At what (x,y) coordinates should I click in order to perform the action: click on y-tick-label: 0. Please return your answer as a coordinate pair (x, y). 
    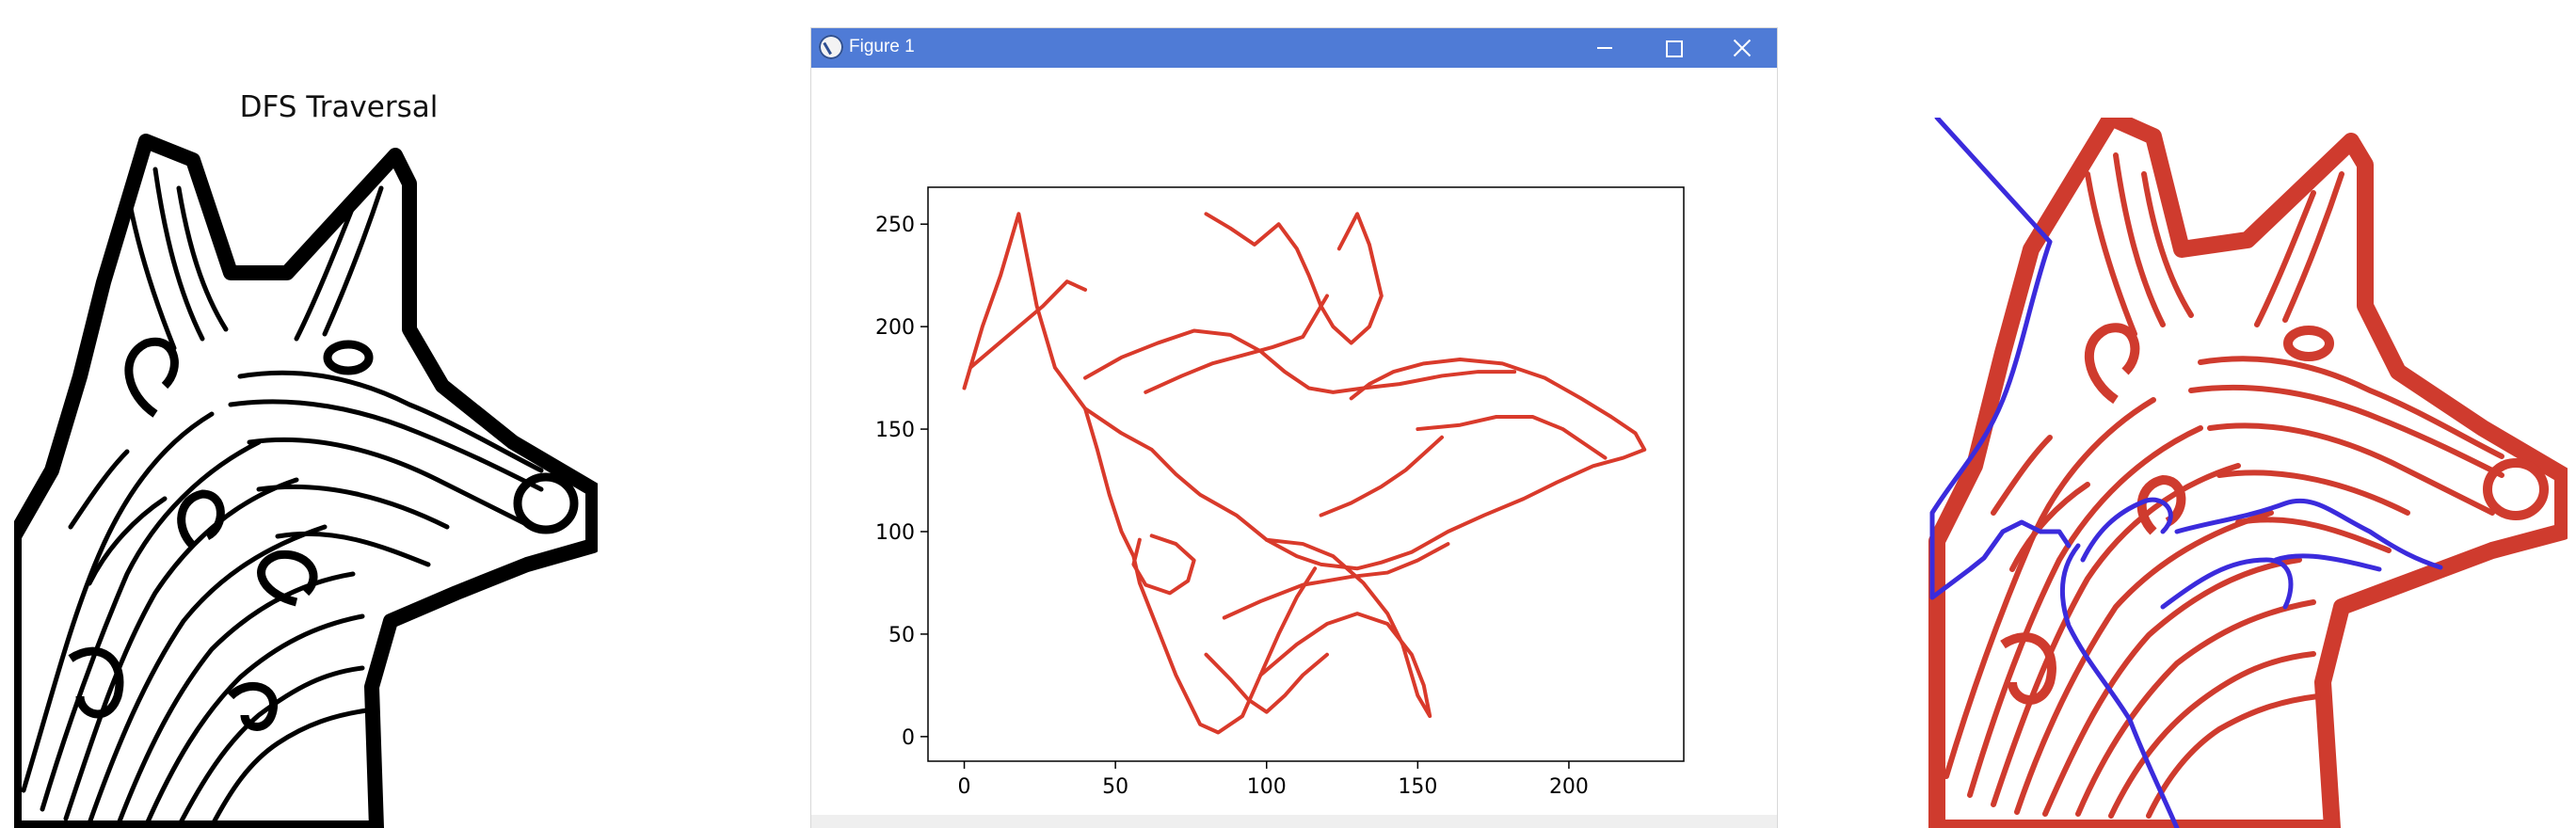
    Looking at the image, I should click on (908, 738).